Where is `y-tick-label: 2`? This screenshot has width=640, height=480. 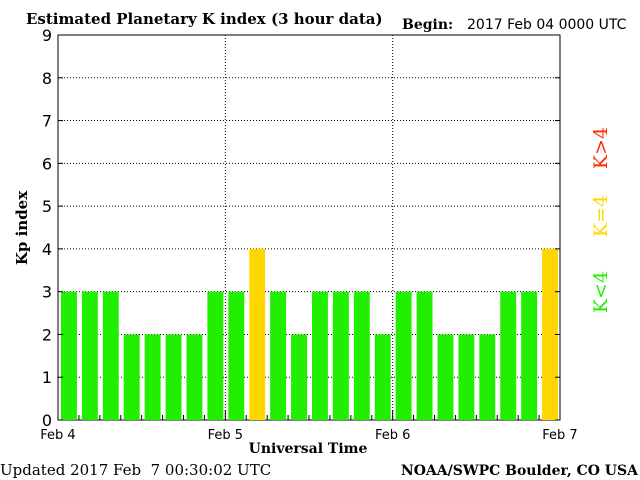 y-tick-label: 2 is located at coordinates (47, 334).